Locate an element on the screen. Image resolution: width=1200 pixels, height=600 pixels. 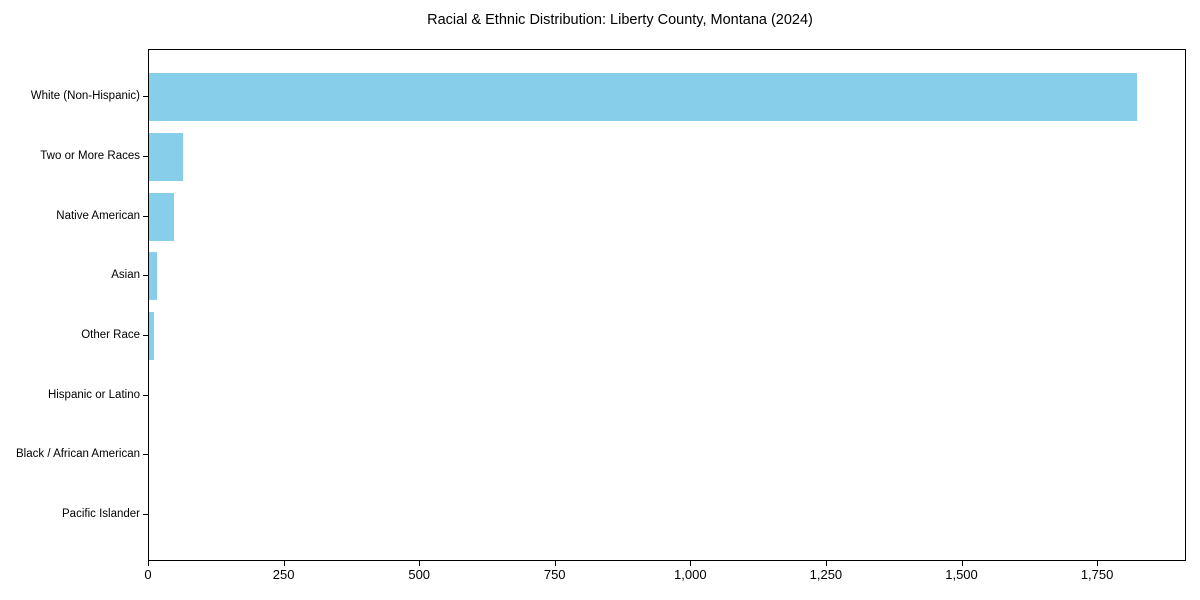
x-axis-tick-label: 0 is located at coordinates (148, 574).